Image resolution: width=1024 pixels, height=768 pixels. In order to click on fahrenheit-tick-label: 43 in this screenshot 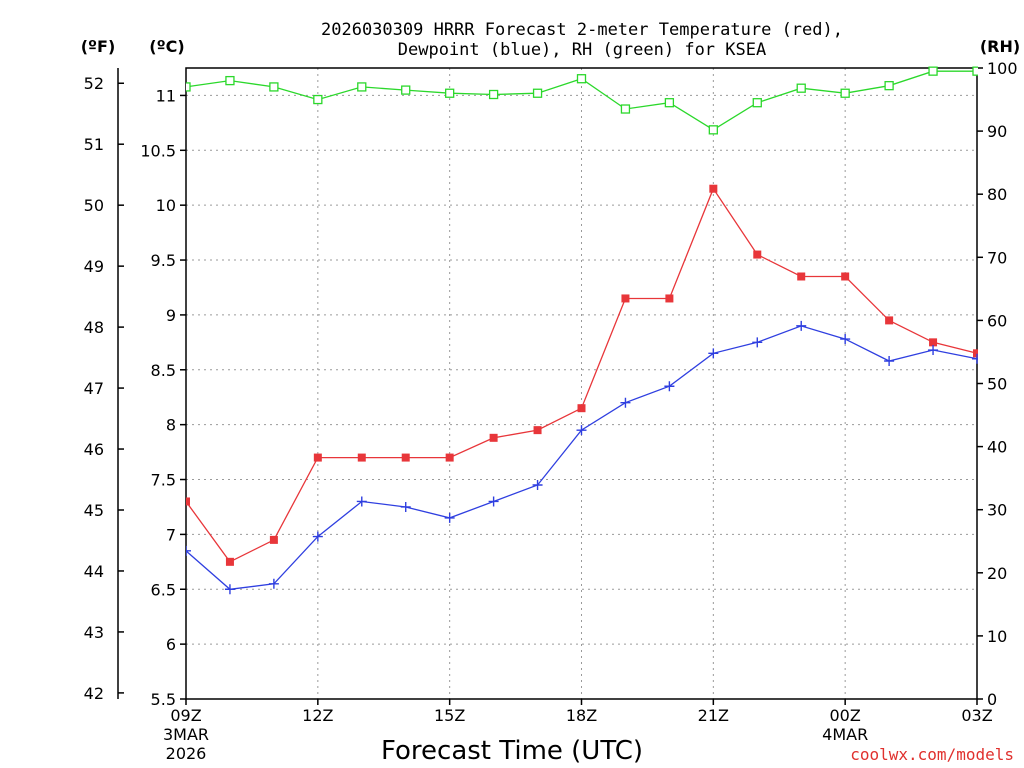, I will do `click(94, 632)`.